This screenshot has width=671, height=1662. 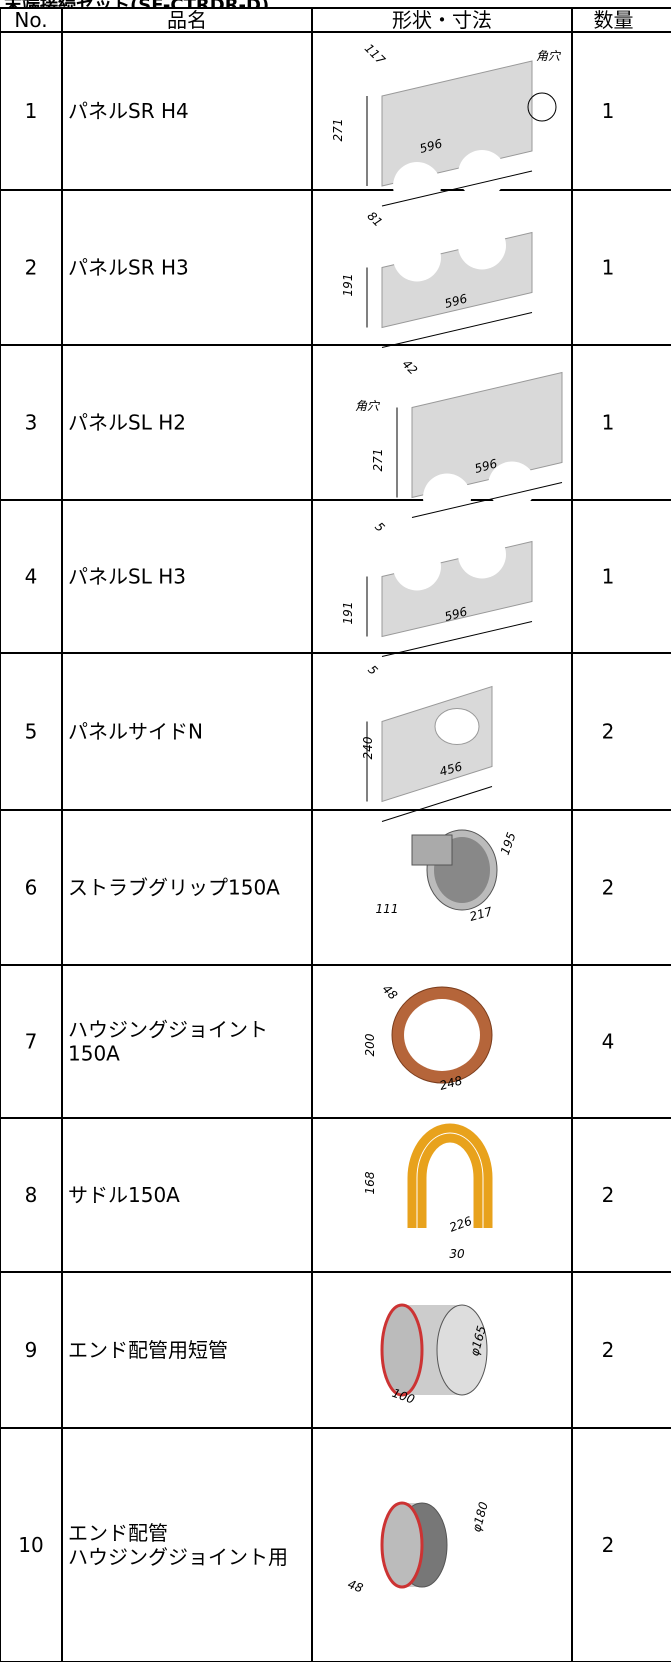 What do you see at coordinates (148, 1350) in the screenshot?
I see `item-name: エンド配管用短管` at bounding box center [148, 1350].